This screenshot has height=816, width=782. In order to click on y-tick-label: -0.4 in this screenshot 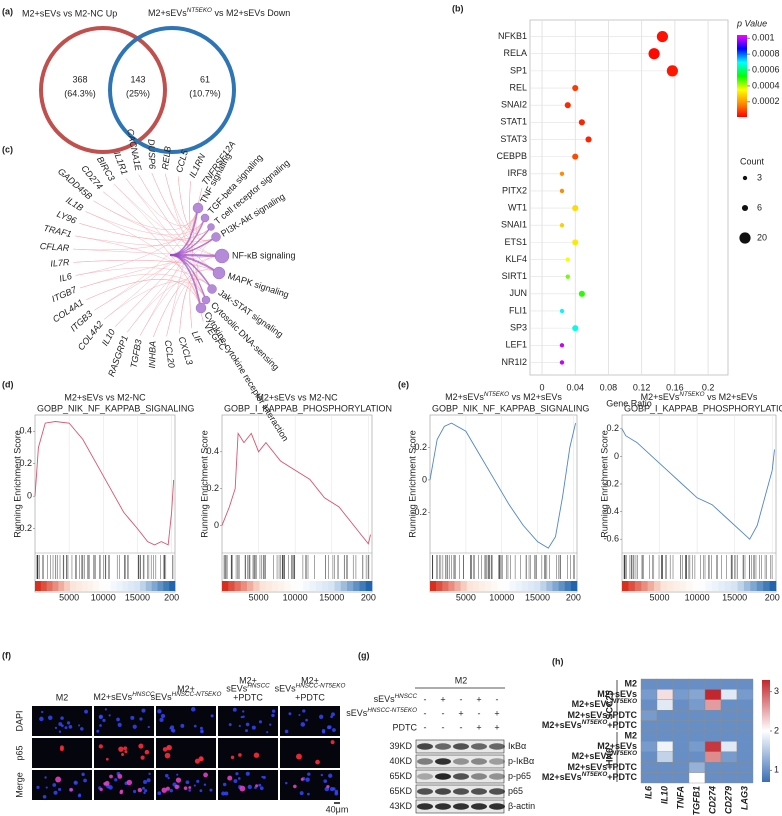, I will do `click(611, 511)`.